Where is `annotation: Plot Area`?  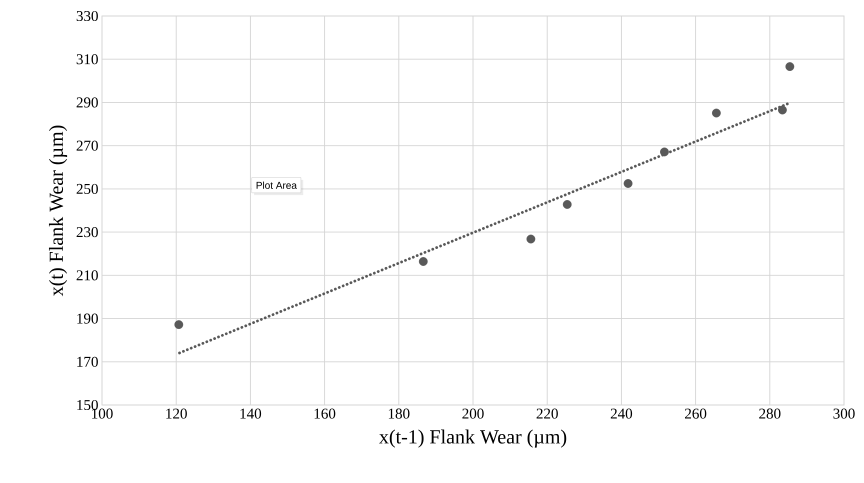
annotation: Plot Area is located at coordinates (276, 185).